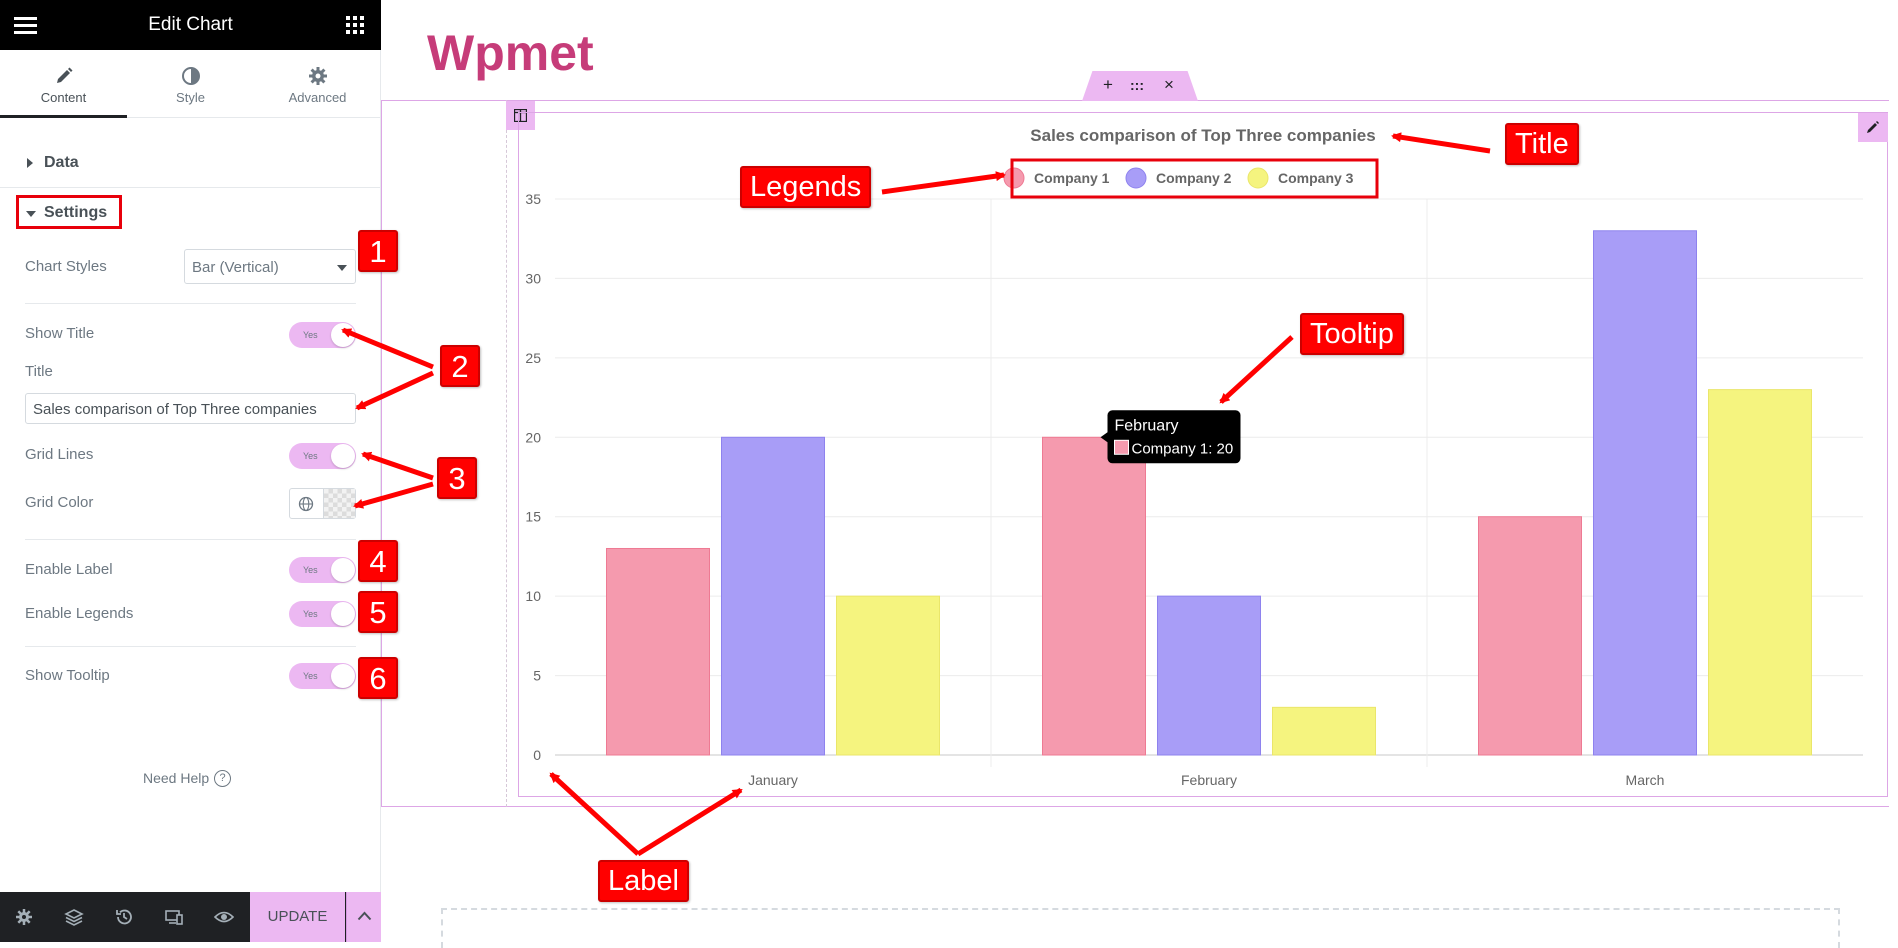  What do you see at coordinates (322, 503) in the screenshot?
I see `grid-color-picker` at bounding box center [322, 503].